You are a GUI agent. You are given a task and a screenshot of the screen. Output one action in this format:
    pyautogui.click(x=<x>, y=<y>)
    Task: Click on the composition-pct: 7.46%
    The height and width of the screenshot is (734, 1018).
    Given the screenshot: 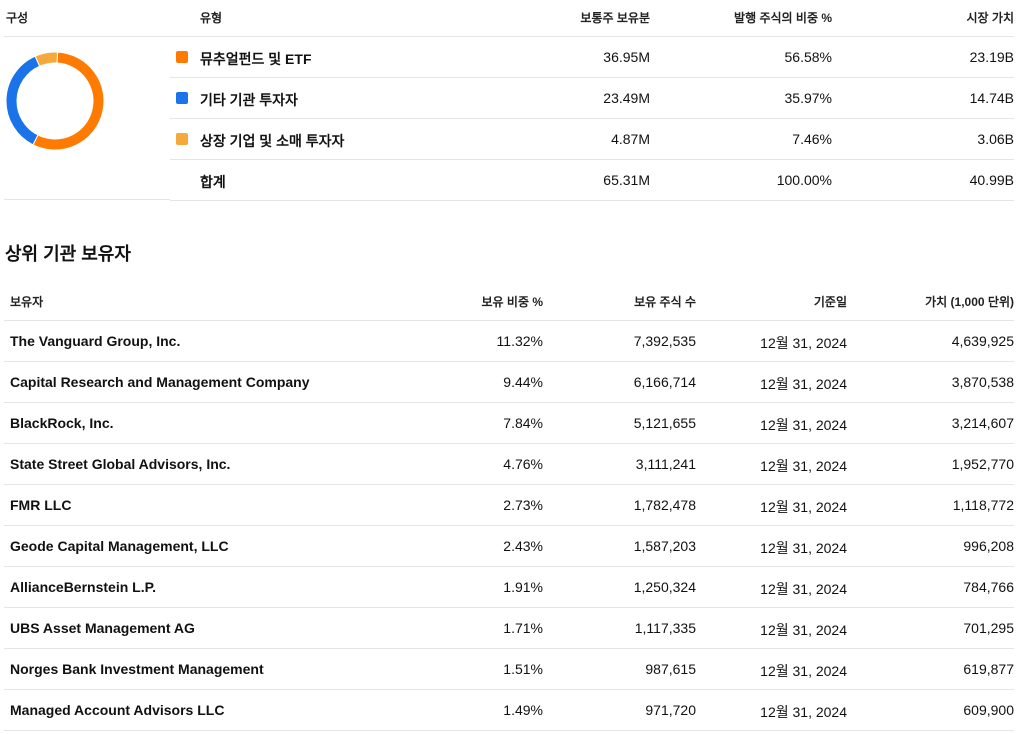 What is the action you would take?
    pyautogui.click(x=812, y=139)
    